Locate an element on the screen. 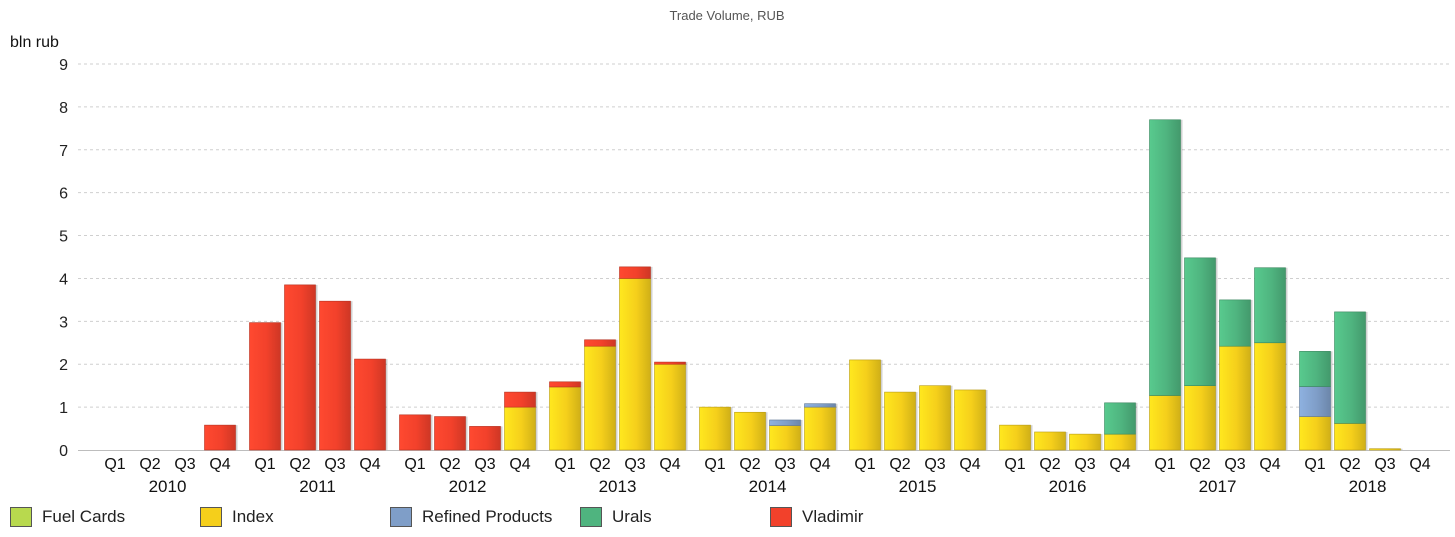 This screenshot has width=1455, height=537. legend-item-urals: Urals is located at coordinates (616, 517).